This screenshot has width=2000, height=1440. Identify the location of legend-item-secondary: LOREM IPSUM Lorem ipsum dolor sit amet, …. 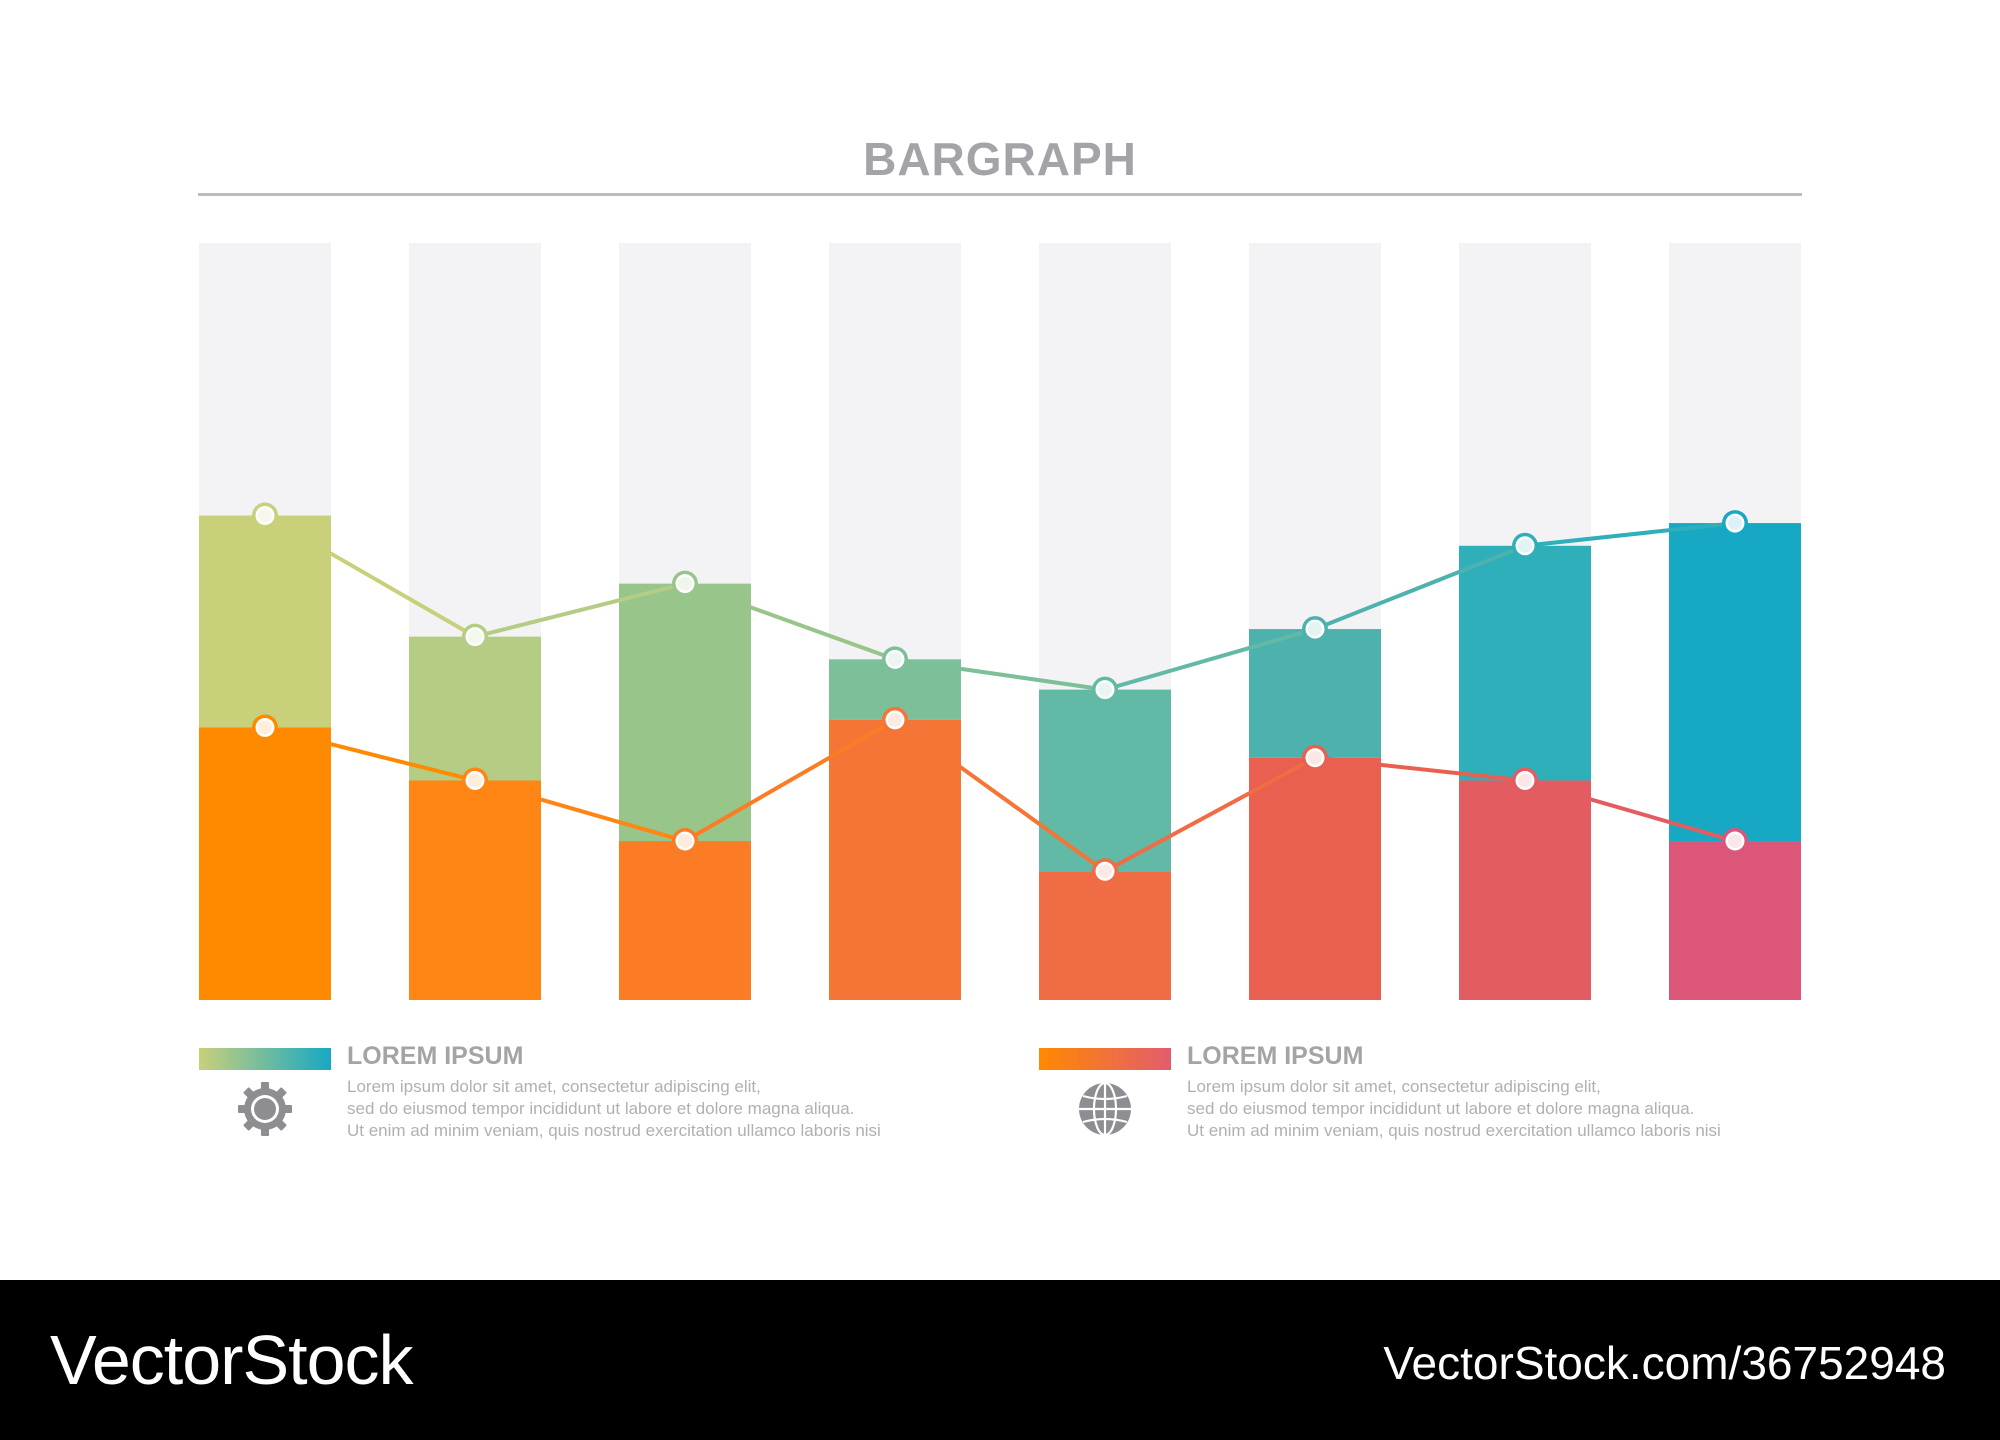
(1419, 1115).